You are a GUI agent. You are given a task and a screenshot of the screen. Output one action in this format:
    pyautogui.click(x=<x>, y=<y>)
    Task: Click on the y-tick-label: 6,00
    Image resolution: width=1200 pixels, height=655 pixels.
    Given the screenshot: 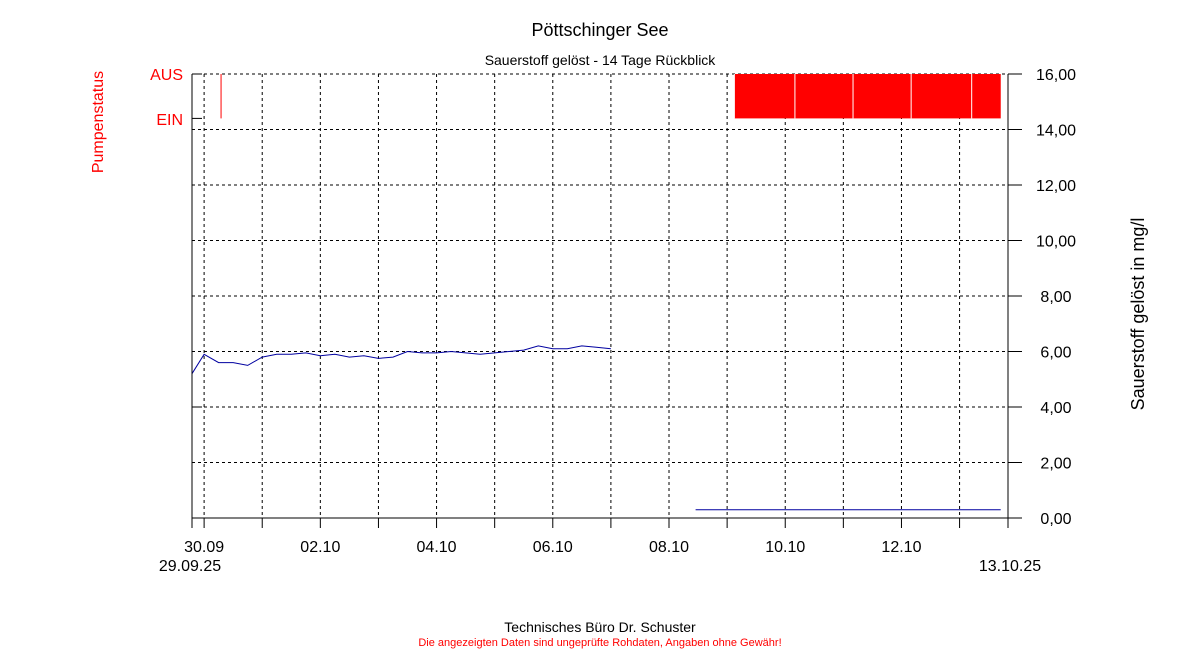 What is the action you would take?
    pyautogui.click(x=1055, y=353)
    